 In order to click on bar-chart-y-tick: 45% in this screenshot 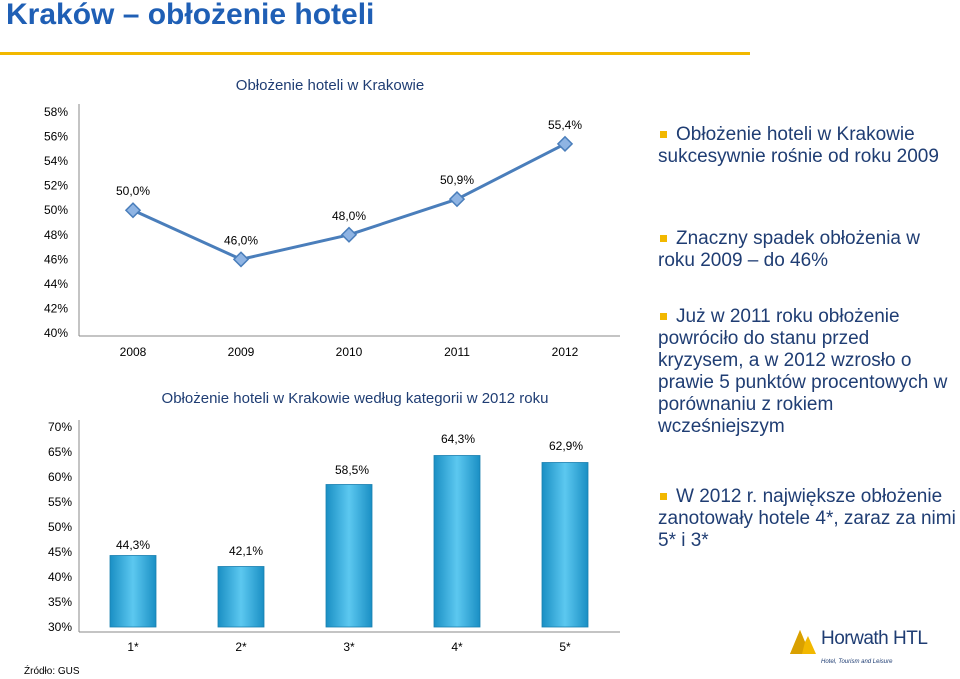, I will do `click(60, 552)`.